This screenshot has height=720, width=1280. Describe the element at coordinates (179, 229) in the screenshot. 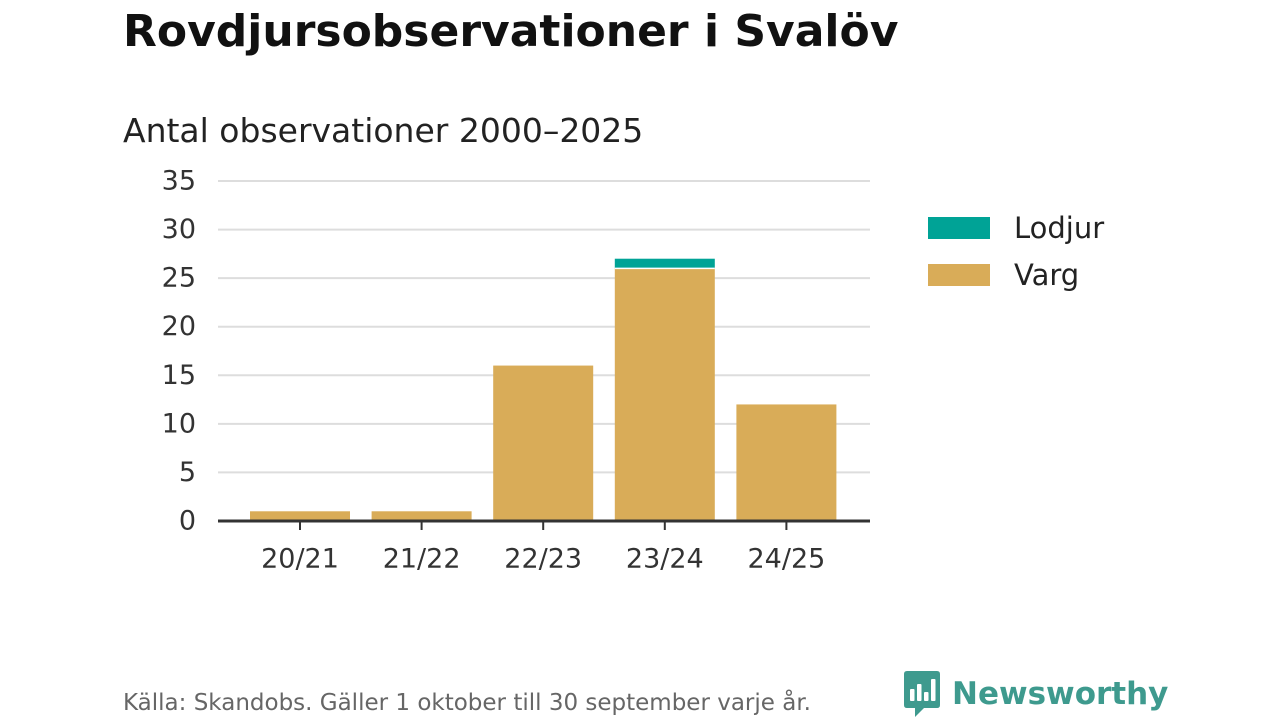

I see `y-tick-label: 30` at that location.